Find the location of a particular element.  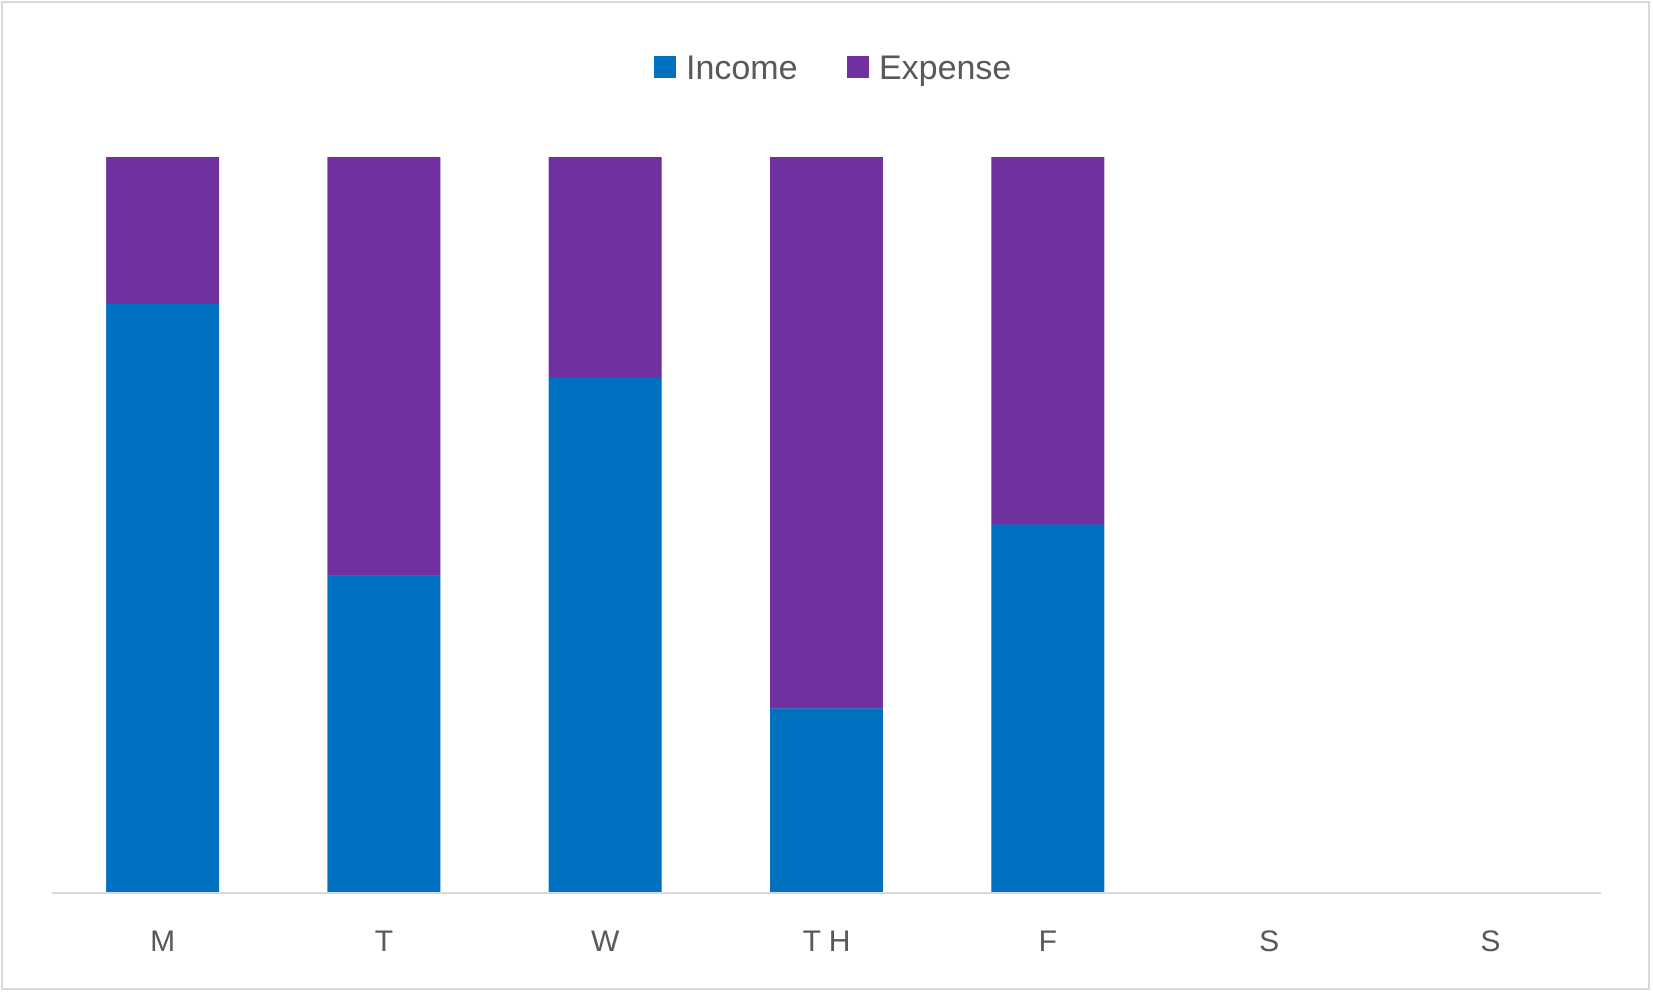

legend-swatch-income is located at coordinates (665, 67).